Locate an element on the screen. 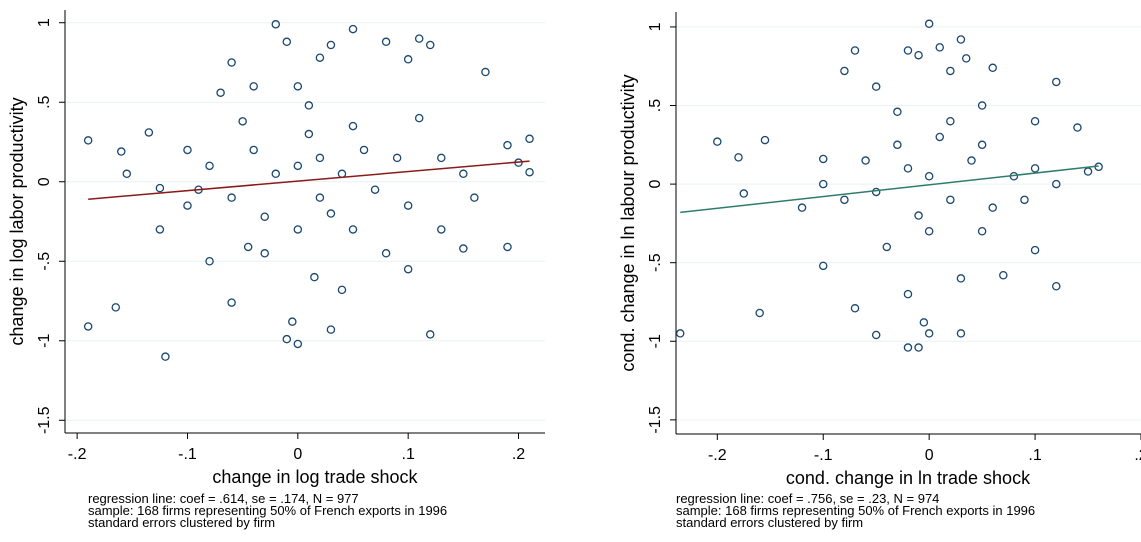 This screenshot has width=1141, height=542. y-tick-label: 0 is located at coordinates (44, 181).